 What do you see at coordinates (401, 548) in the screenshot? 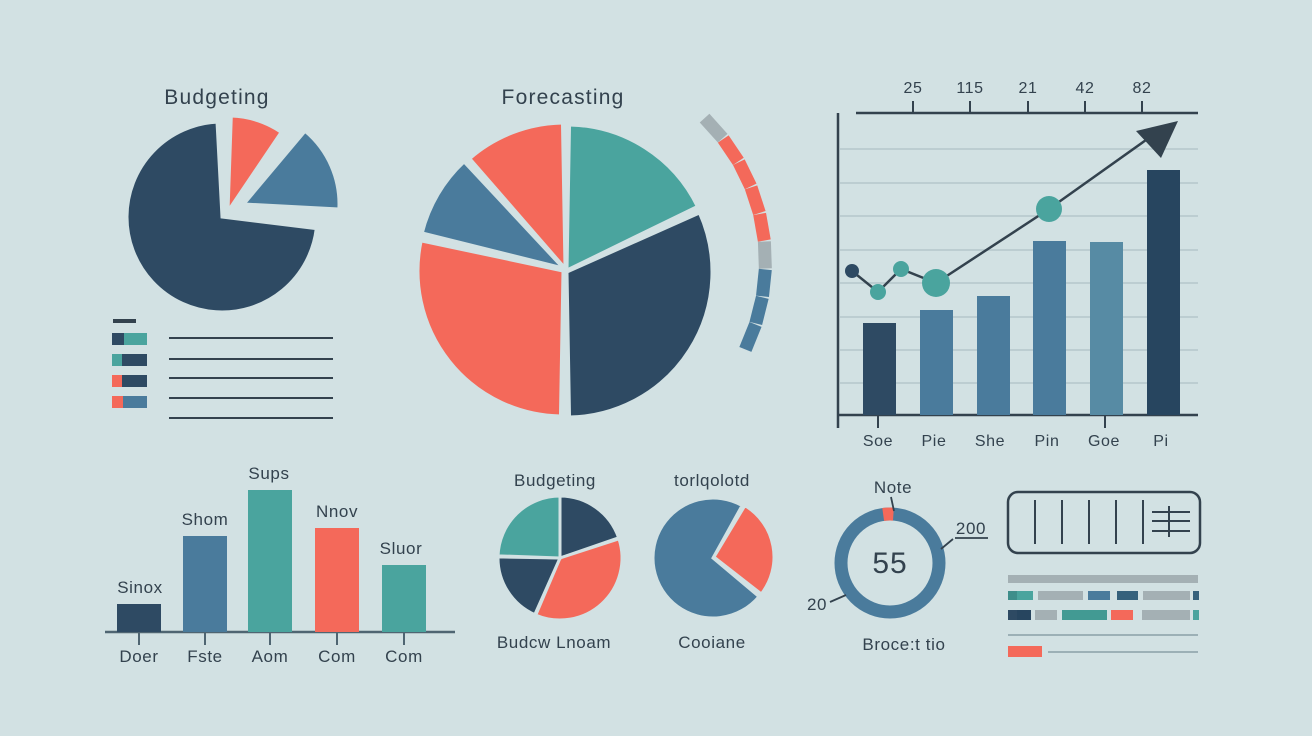
I see `bar-top-label: Sluor` at bounding box center [401, 548].